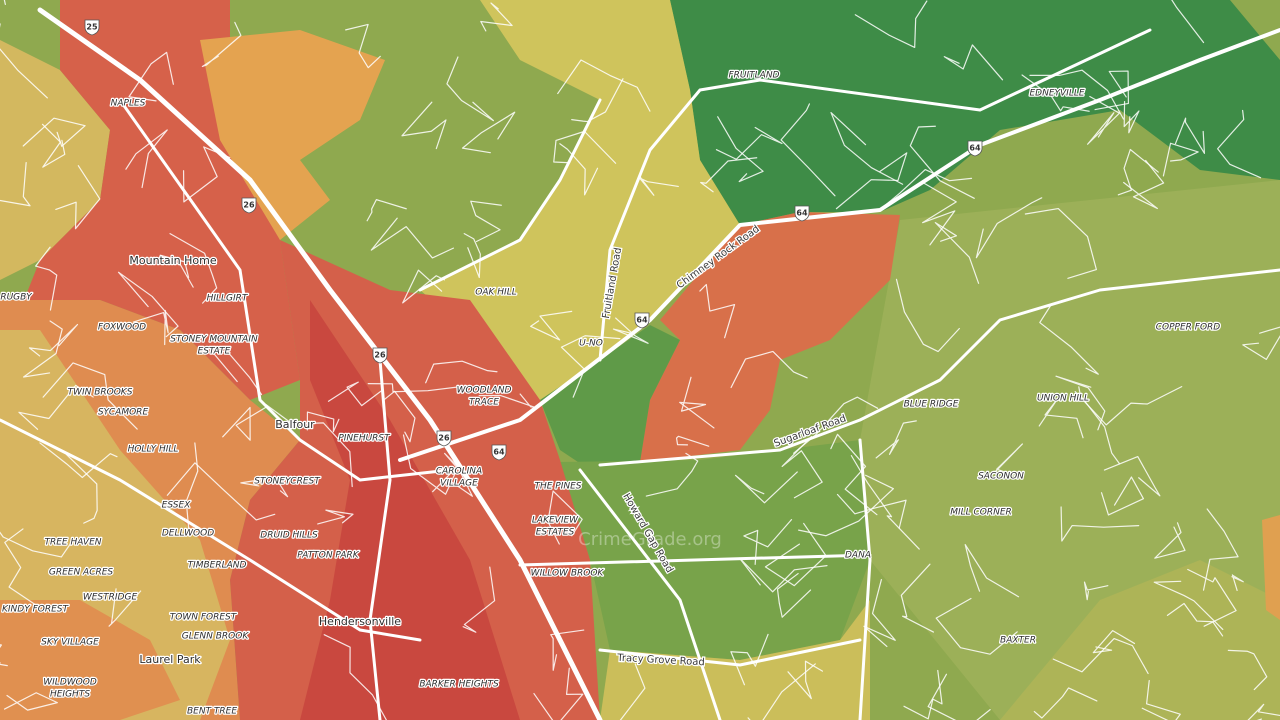 The image size is (1280, 720). Describe the element at coordinates (204, 618) in the screenshot. I see `place-label: TOWN FOREST` at that location.